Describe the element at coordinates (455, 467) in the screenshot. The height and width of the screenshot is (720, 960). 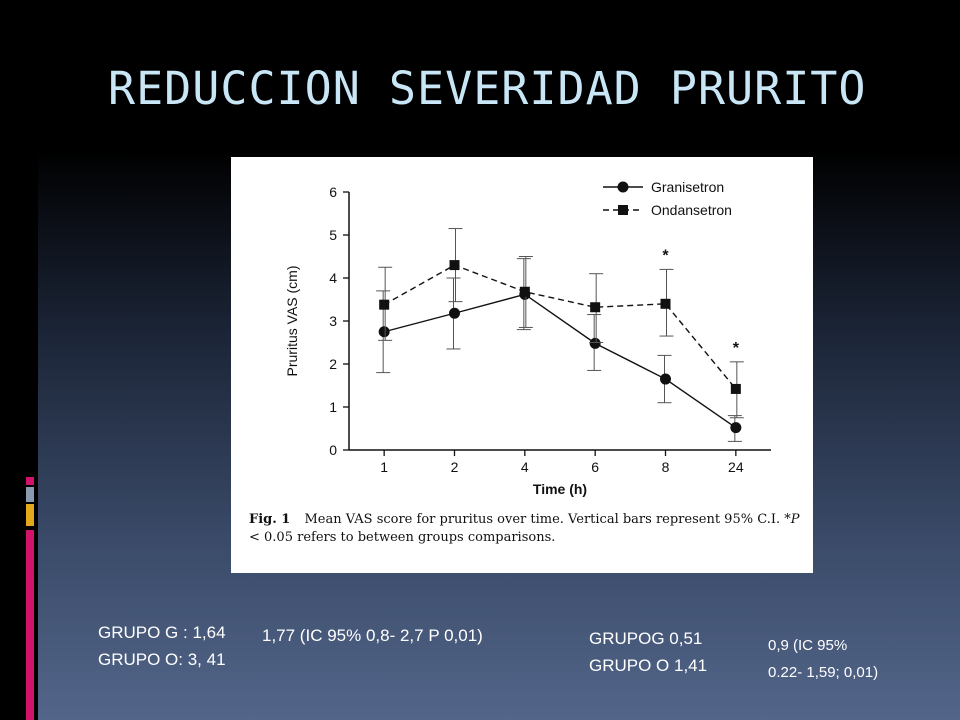
I see `x-tick-label: 2` at that location.